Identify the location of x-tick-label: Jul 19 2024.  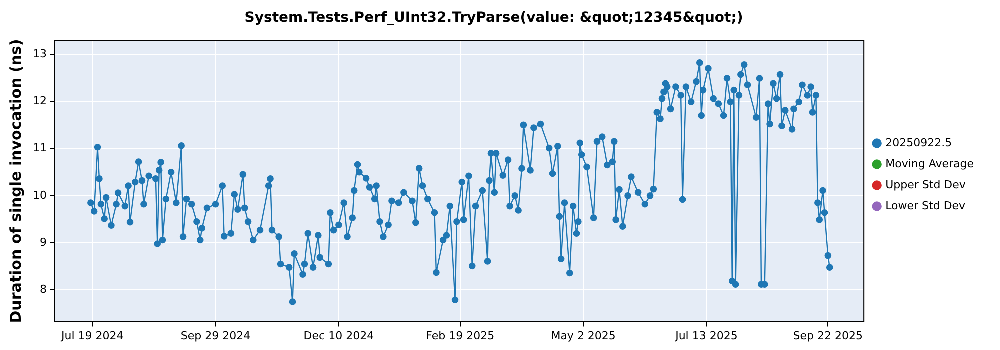
(92, 335).